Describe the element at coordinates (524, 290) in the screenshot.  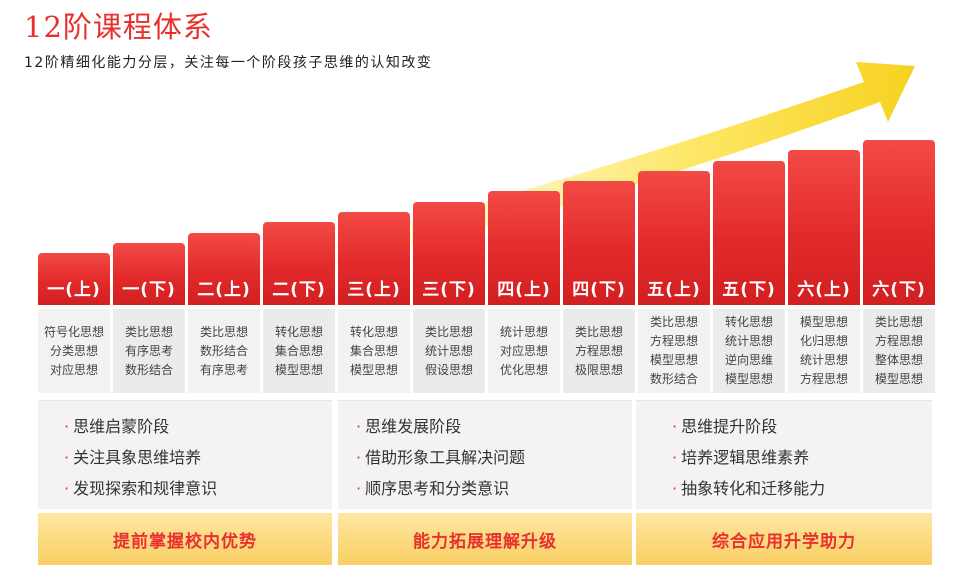
I see `level-label: 四(上)` at that location.